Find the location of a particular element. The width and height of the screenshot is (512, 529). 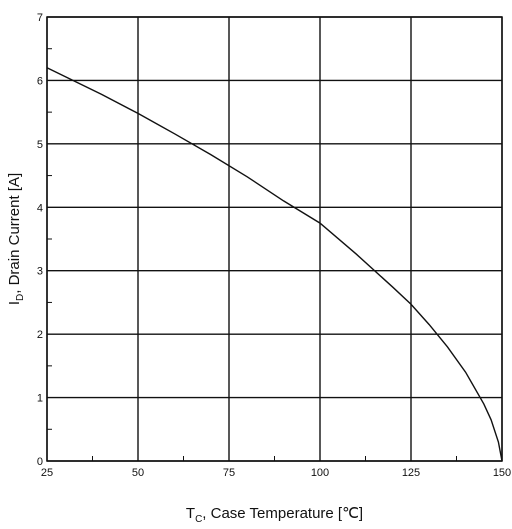

x-tick-label: 100 is located at coordinates (320, 473).